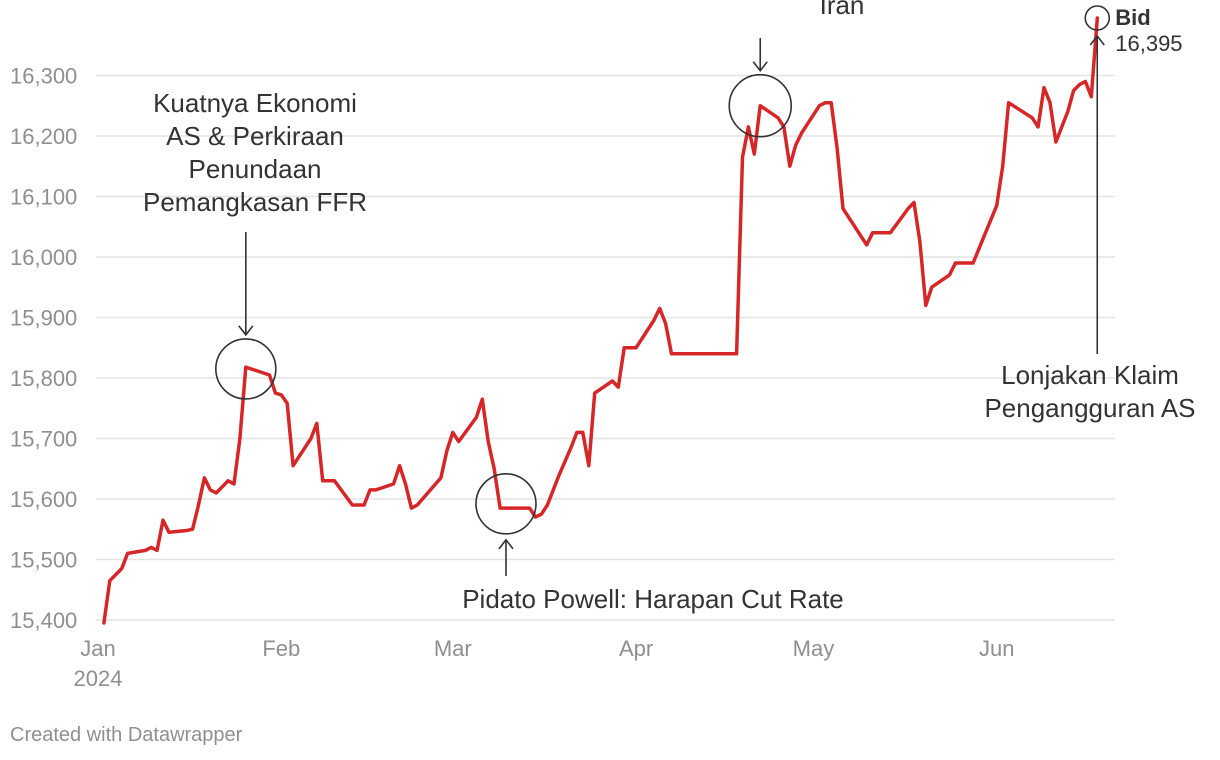 This screenshot has height=760, width=1220. Describe the element at coordinates (796, 69) in the screenshot. I see `annotation: Iran` at that location.